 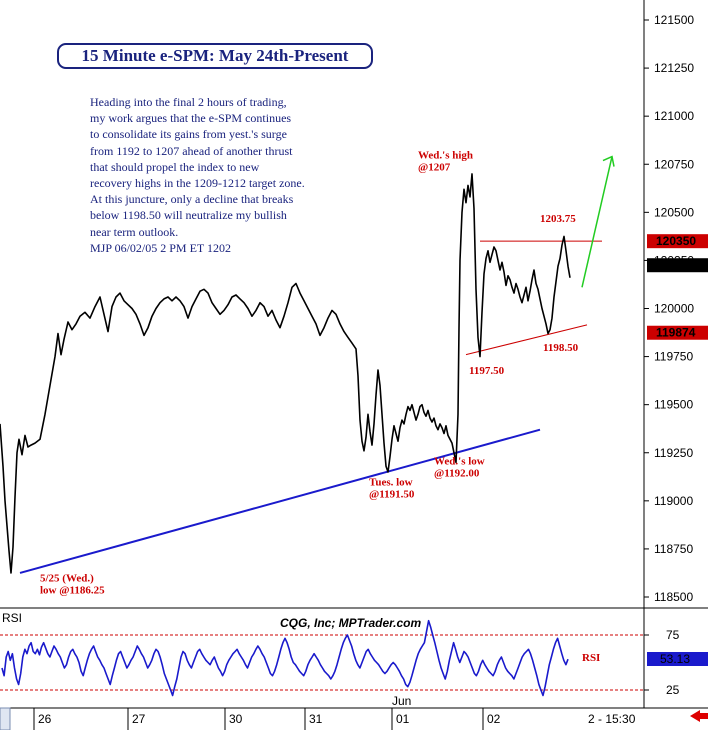 What do you see at coordinates (191, 118) in the screenshot?
I see `commentary-line: my work argues that the e-SPM continues` at bounding box center [191, 118].